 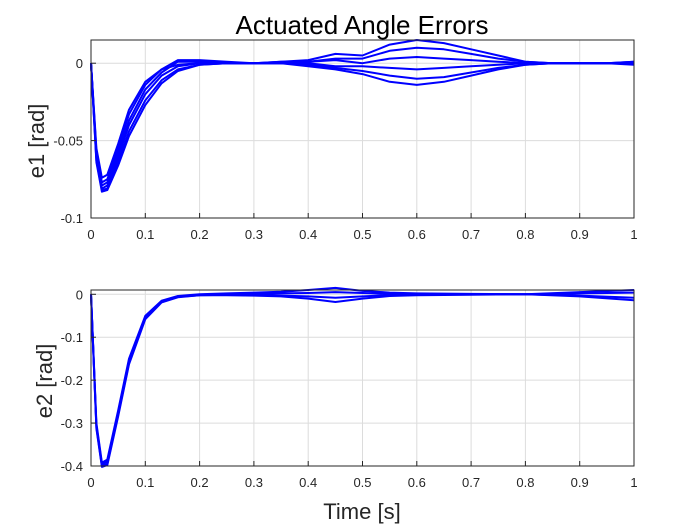 I want to click on e1-xtick-label: 0.7, so click(x=471, y=234).